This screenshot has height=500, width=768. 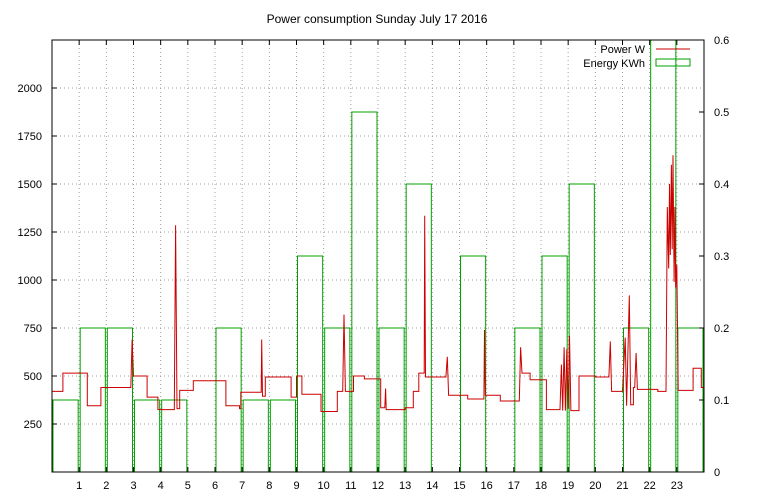 What do you see at coordinates (622, 50) in the screenshot?
I see `legend-label-power: Power W` at bounding box center [622, 50].